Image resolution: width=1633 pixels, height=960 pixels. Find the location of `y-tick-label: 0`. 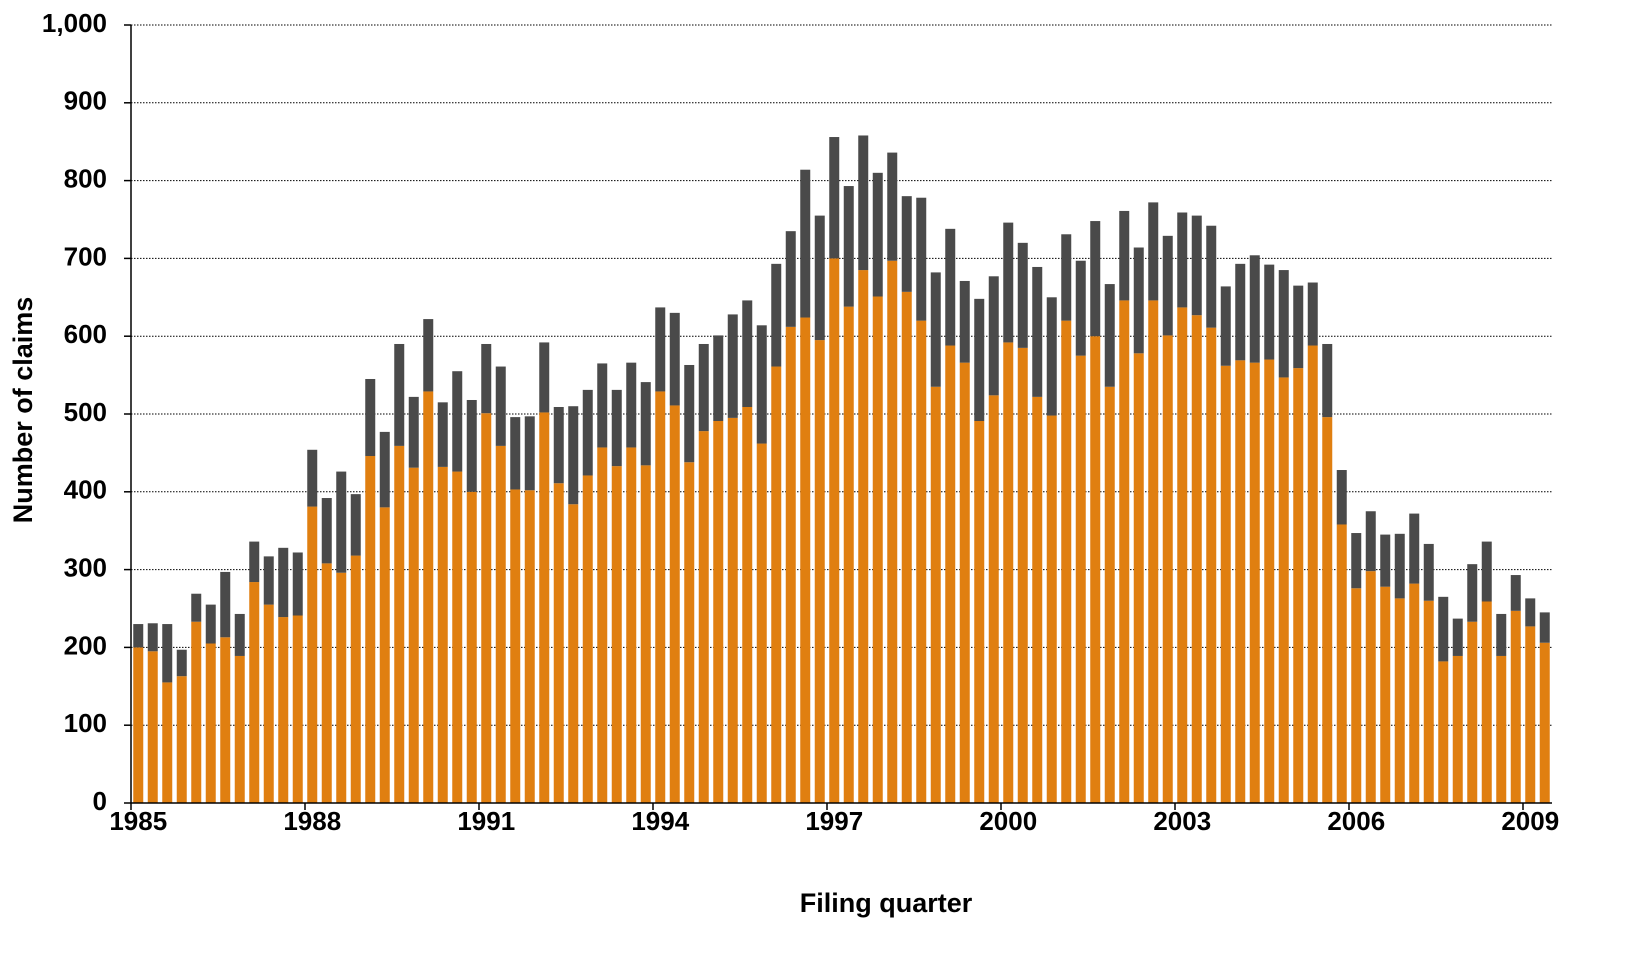

y-tick-label: 0 is located at coordinates (100, 801).